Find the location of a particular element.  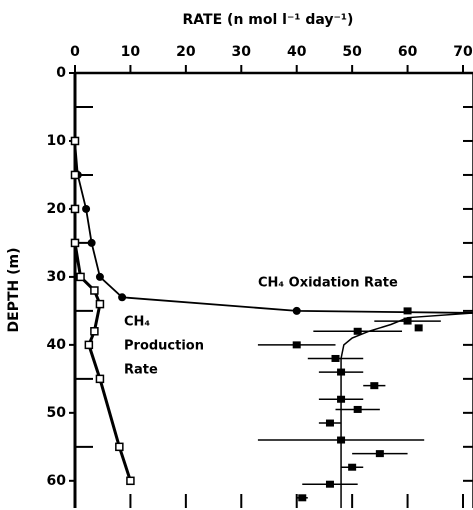

x-tick-label: 60 is located at coordinates (408, 52).